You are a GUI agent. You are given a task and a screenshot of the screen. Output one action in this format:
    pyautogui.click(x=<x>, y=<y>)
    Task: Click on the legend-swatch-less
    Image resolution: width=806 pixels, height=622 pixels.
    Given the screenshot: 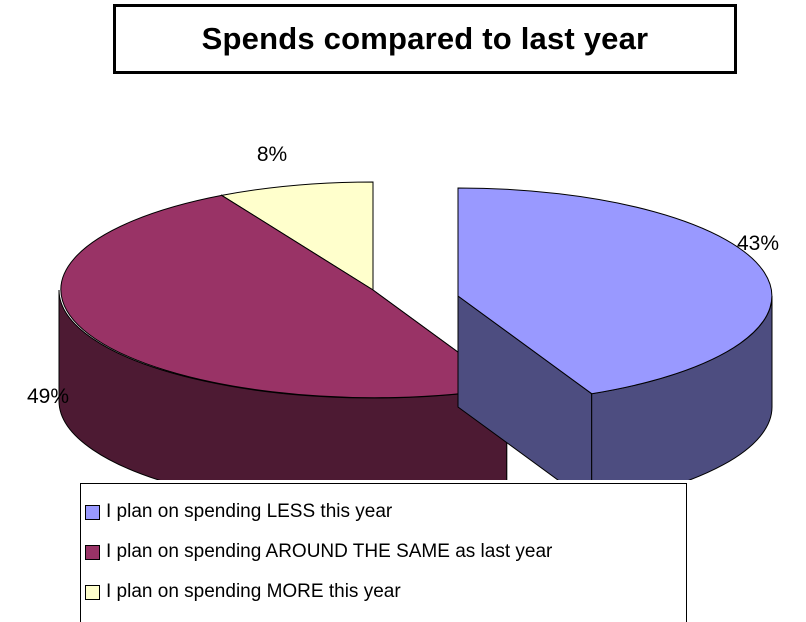 What is the action you would take?
    pyautogui.click(x=92, y=512)
    